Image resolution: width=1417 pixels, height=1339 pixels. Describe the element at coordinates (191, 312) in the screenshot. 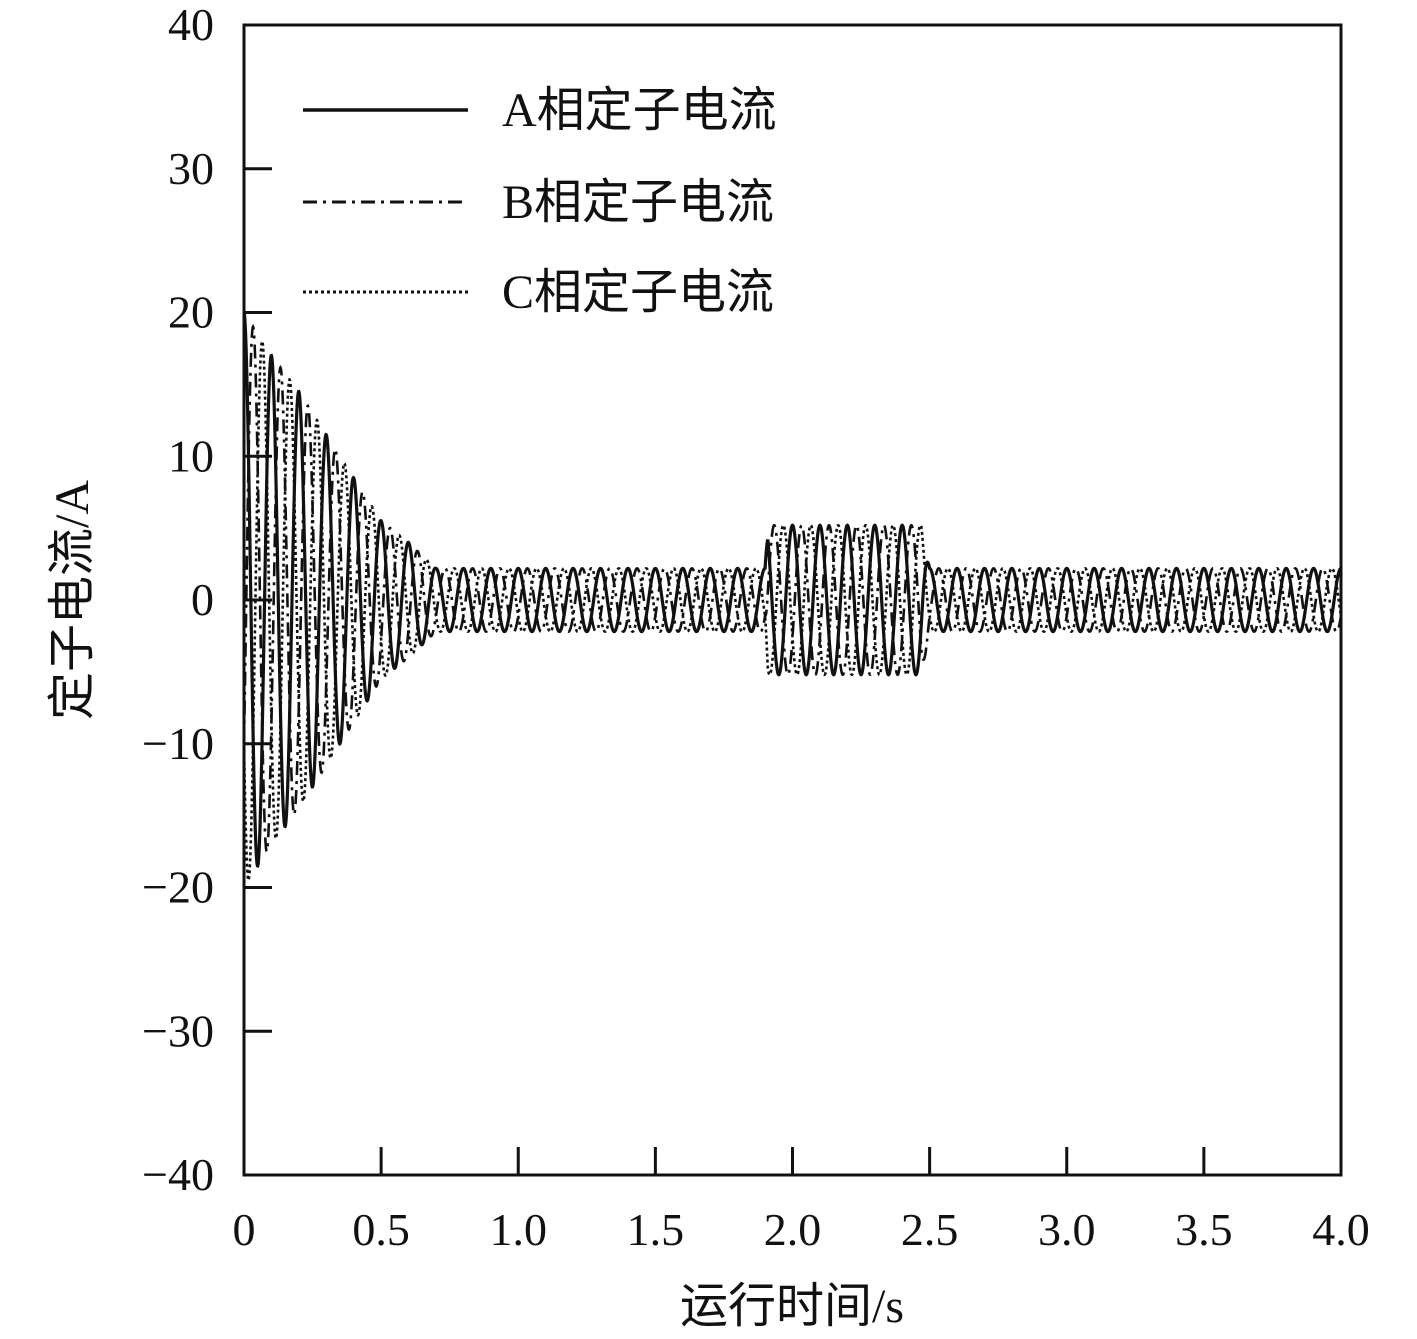

I see `y-tick-label: 20` at that location.